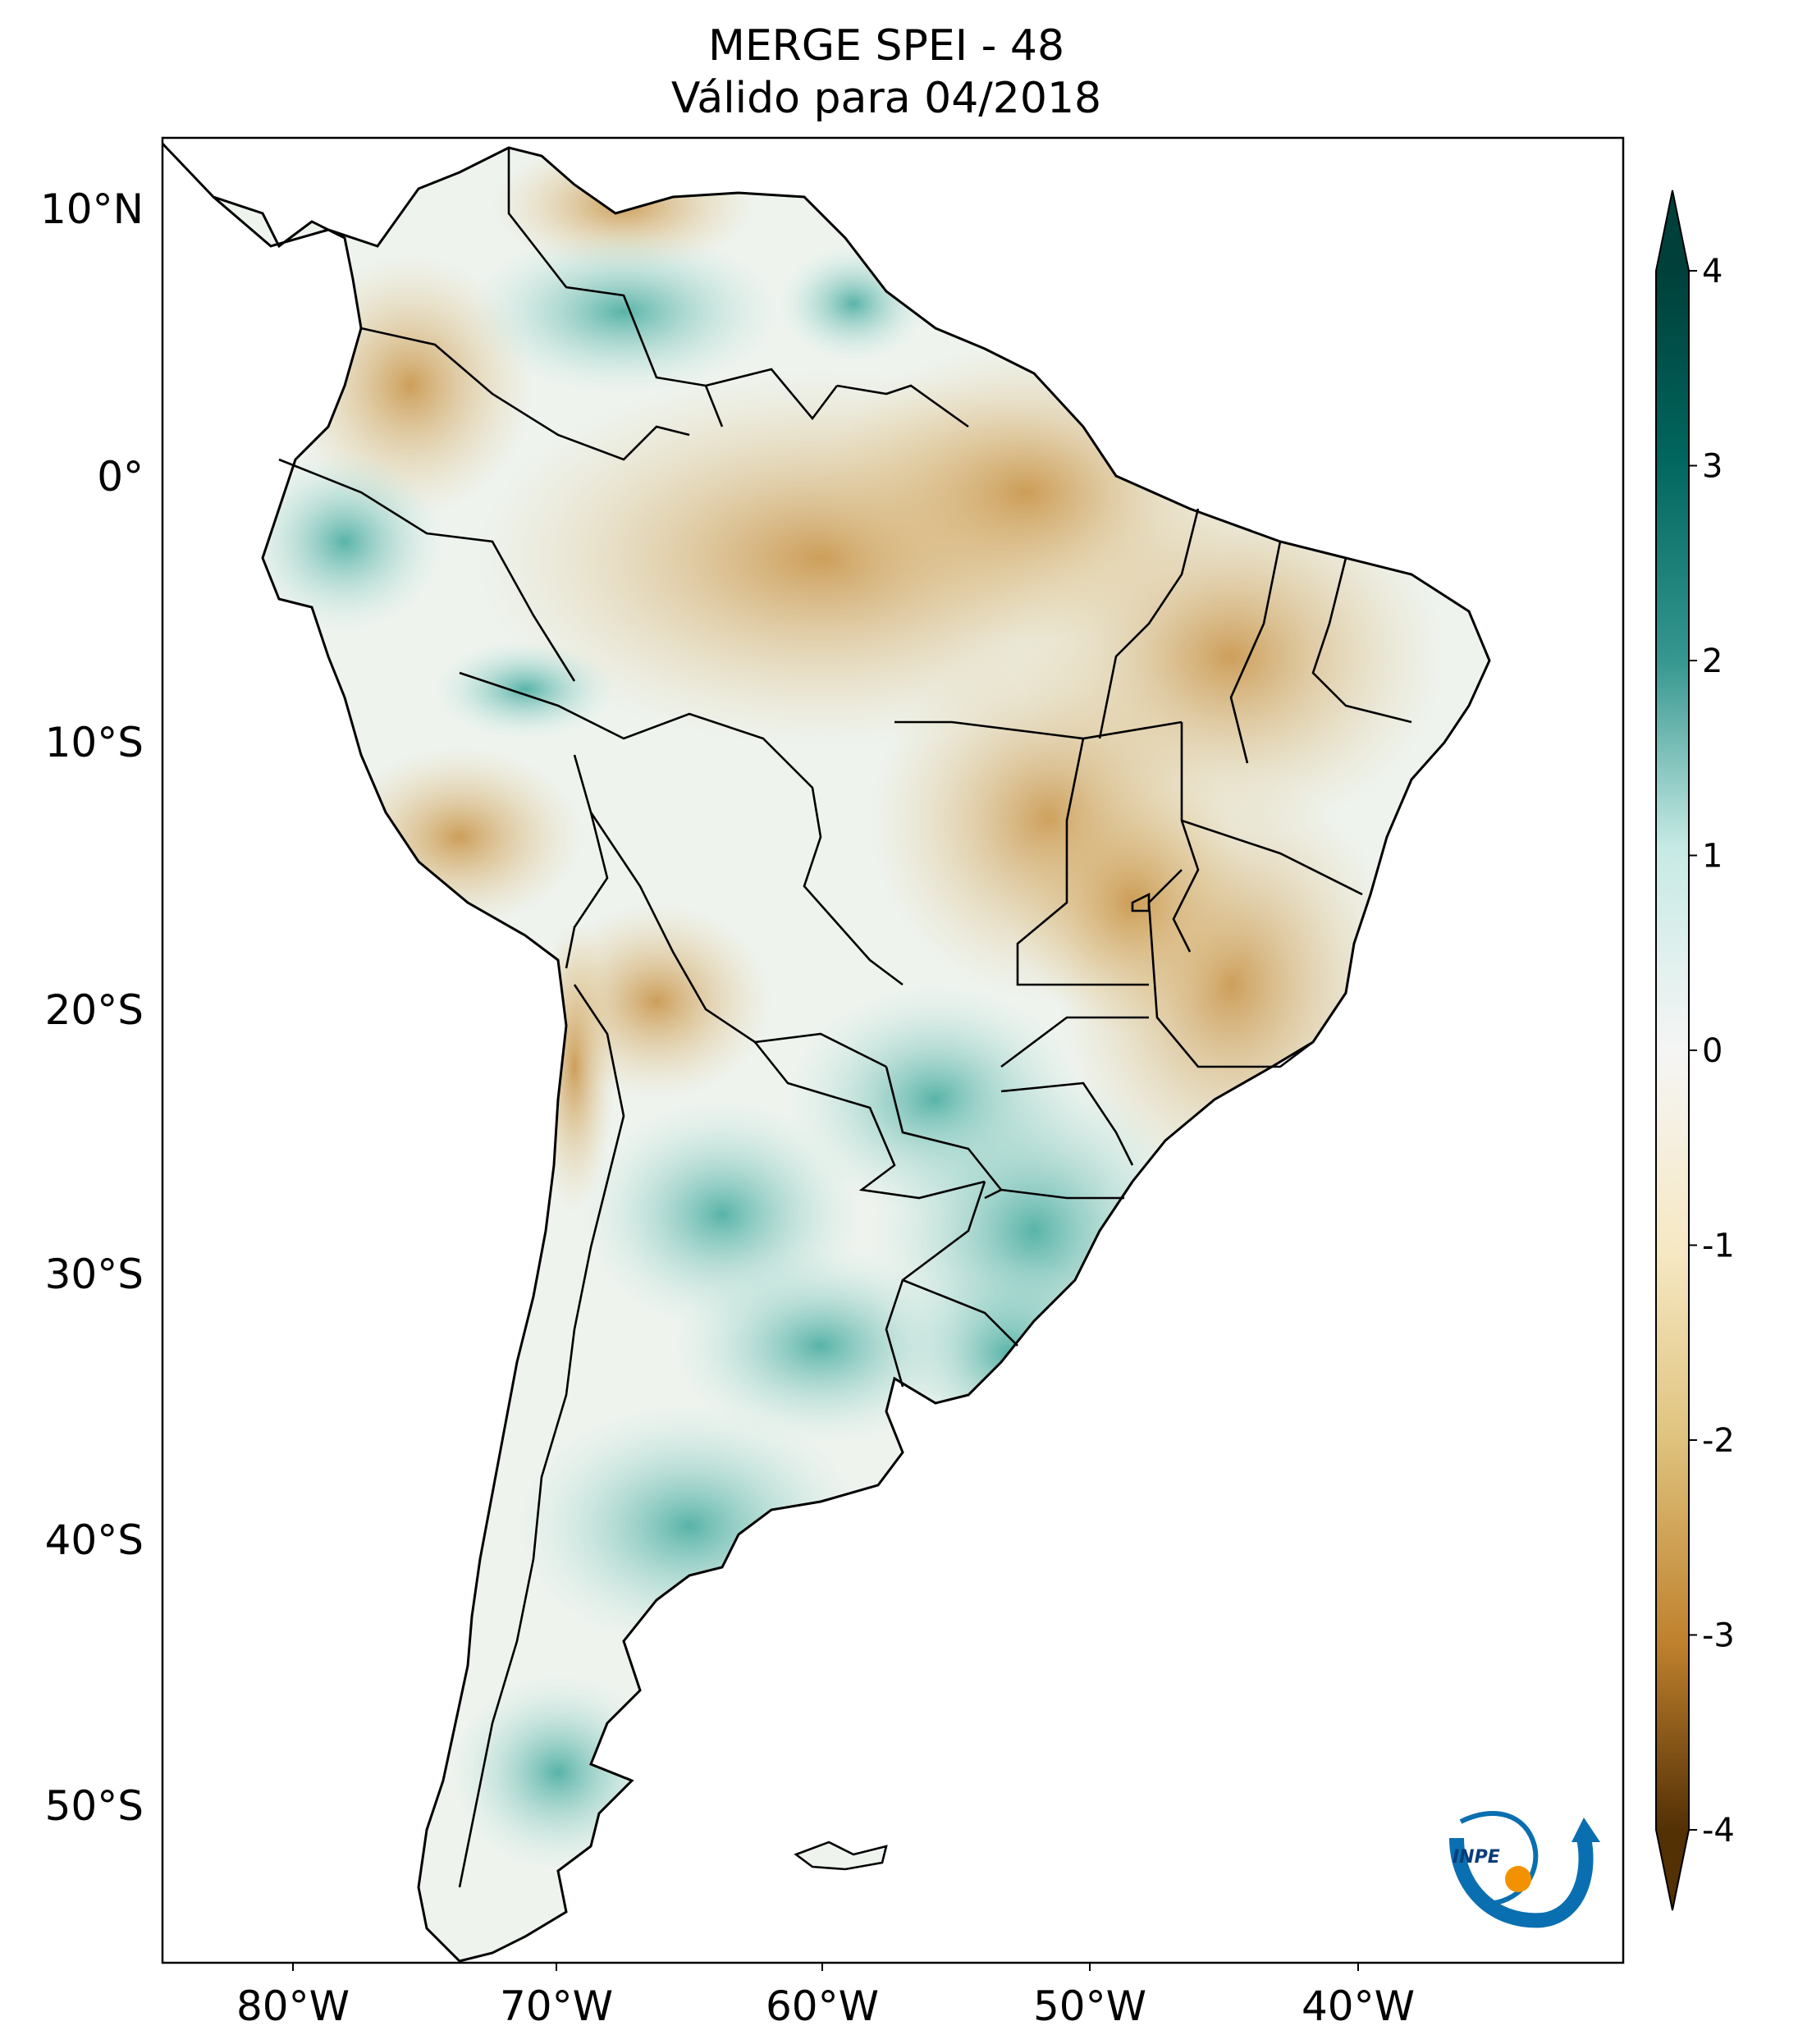 This screenshot has width=1798, height=2044. Describe the element at coordinates (1672, 230) in the screenshot. I see `colorbar-max-extend` at that location.